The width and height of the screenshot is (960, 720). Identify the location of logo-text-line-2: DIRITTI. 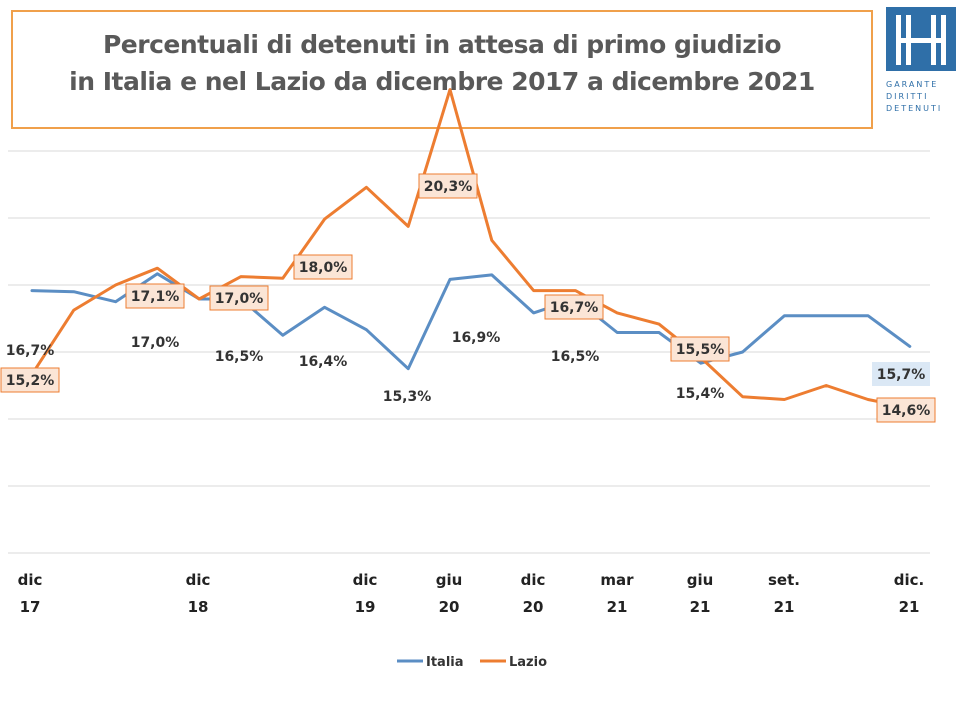
(907, 96).